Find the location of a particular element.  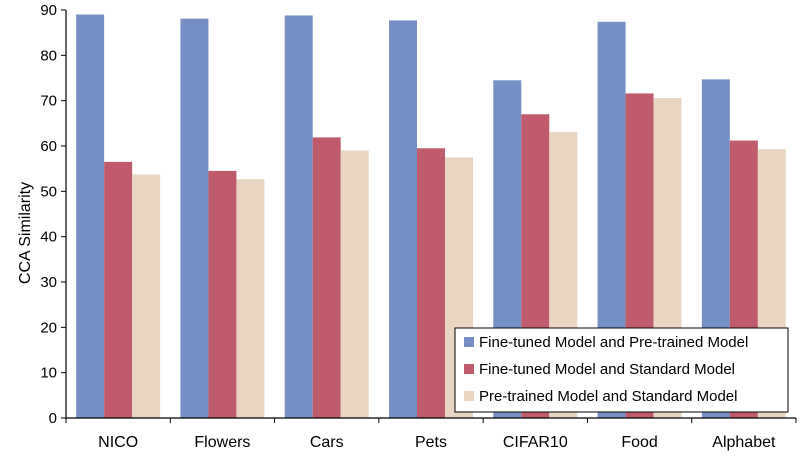

y-ticks: 0 10 20 30 40 50 60 70 80 90 is located at coordinates (53, 214).